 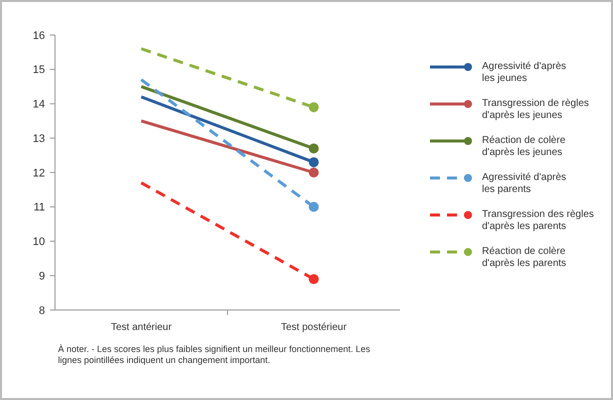 What do you see at coordinates (38, 138) in the screenshot?
I see `y-tick-label: 13` at bounding box center [38, 138].